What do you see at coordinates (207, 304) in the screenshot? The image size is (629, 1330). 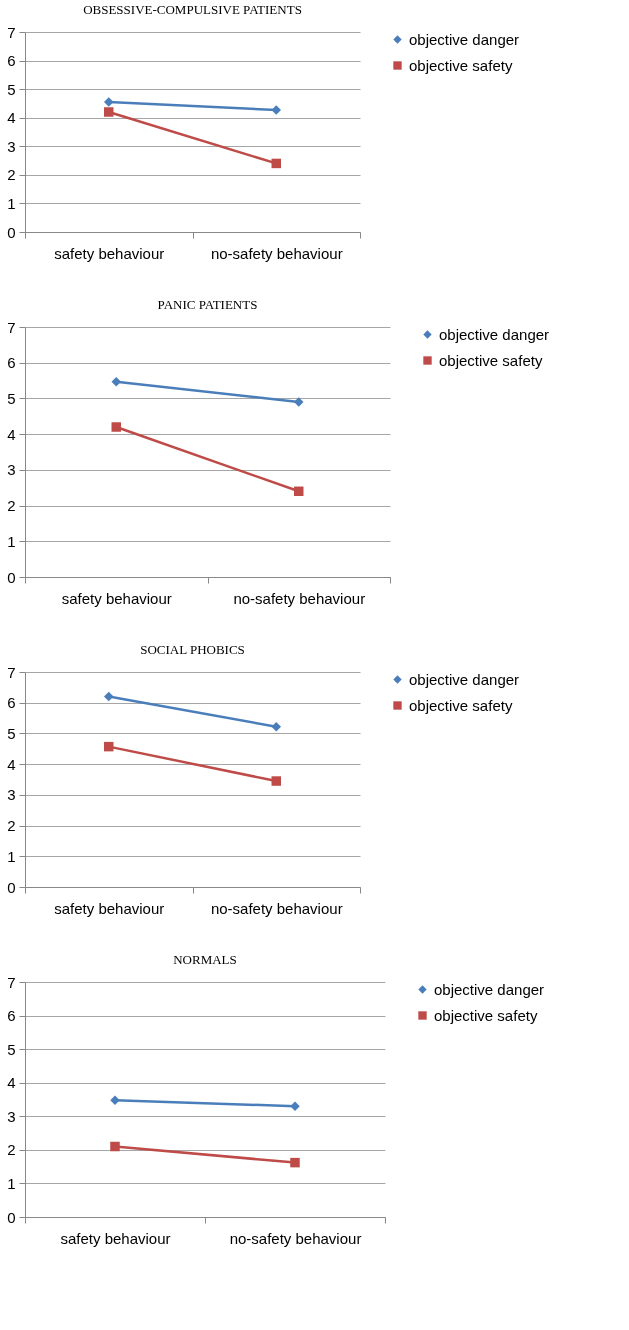 I see `chart-title: PANIC PATIENTS` at bounding box center [207, 304].